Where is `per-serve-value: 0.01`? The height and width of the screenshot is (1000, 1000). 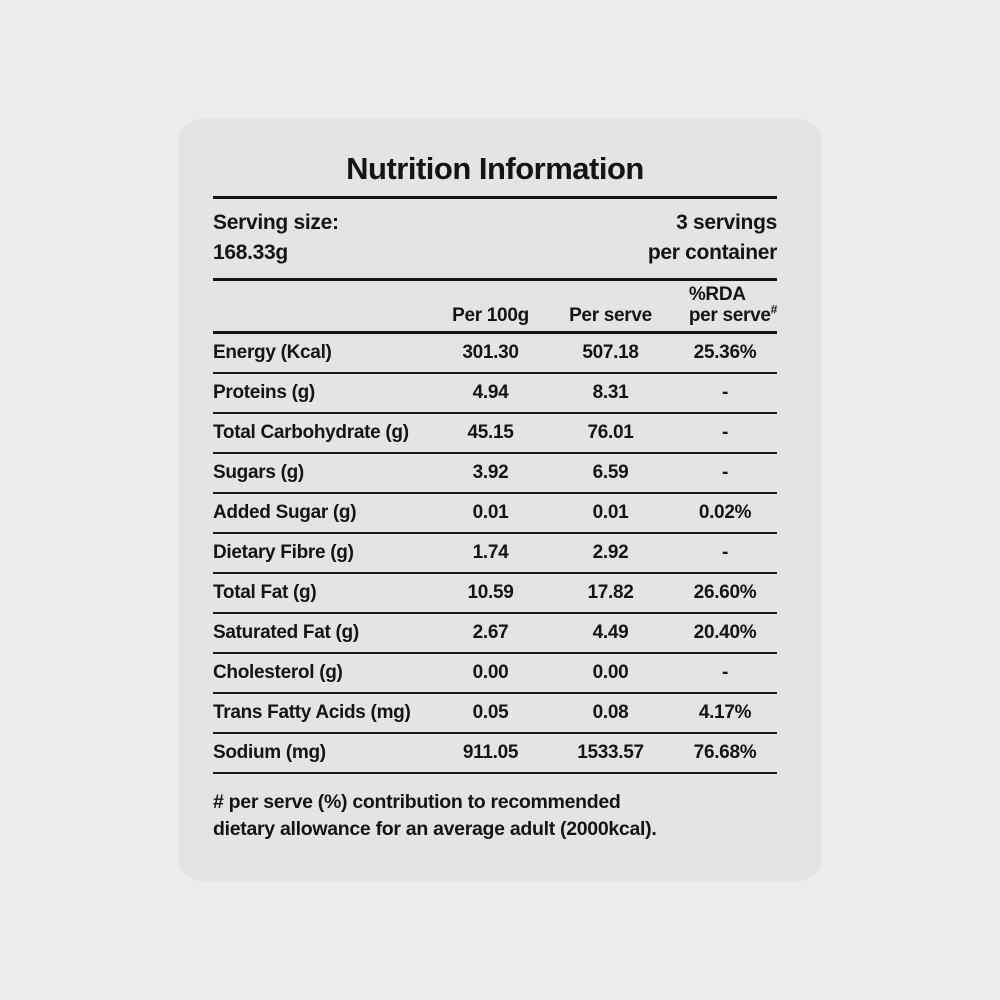
per-serve-value: 0.01 is located at coordinates (610, 512).